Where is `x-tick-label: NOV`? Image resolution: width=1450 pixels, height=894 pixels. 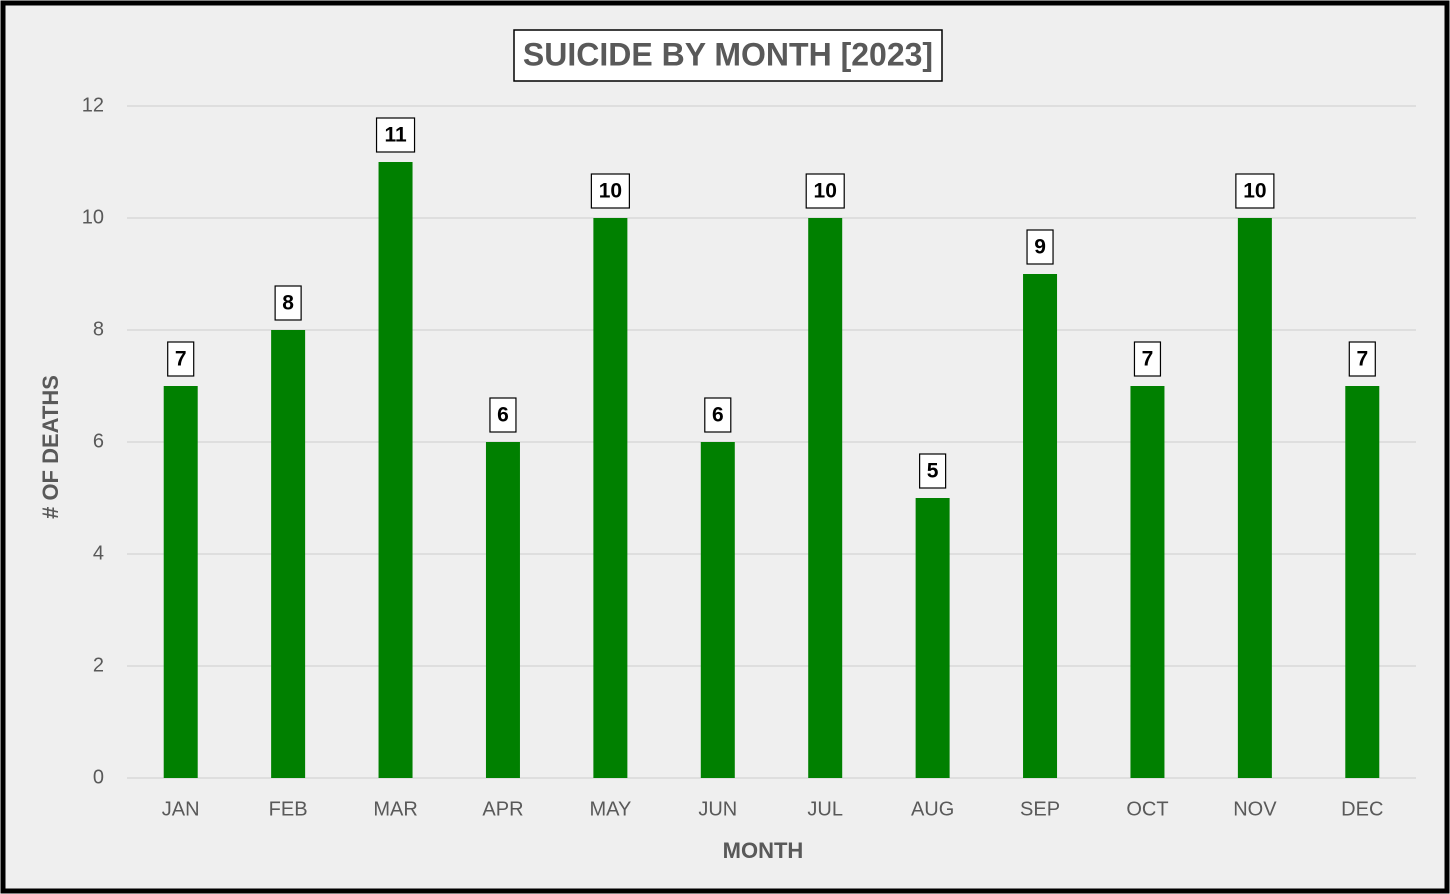
x-tick-label: NOV is located at coordinates (1255, 809).